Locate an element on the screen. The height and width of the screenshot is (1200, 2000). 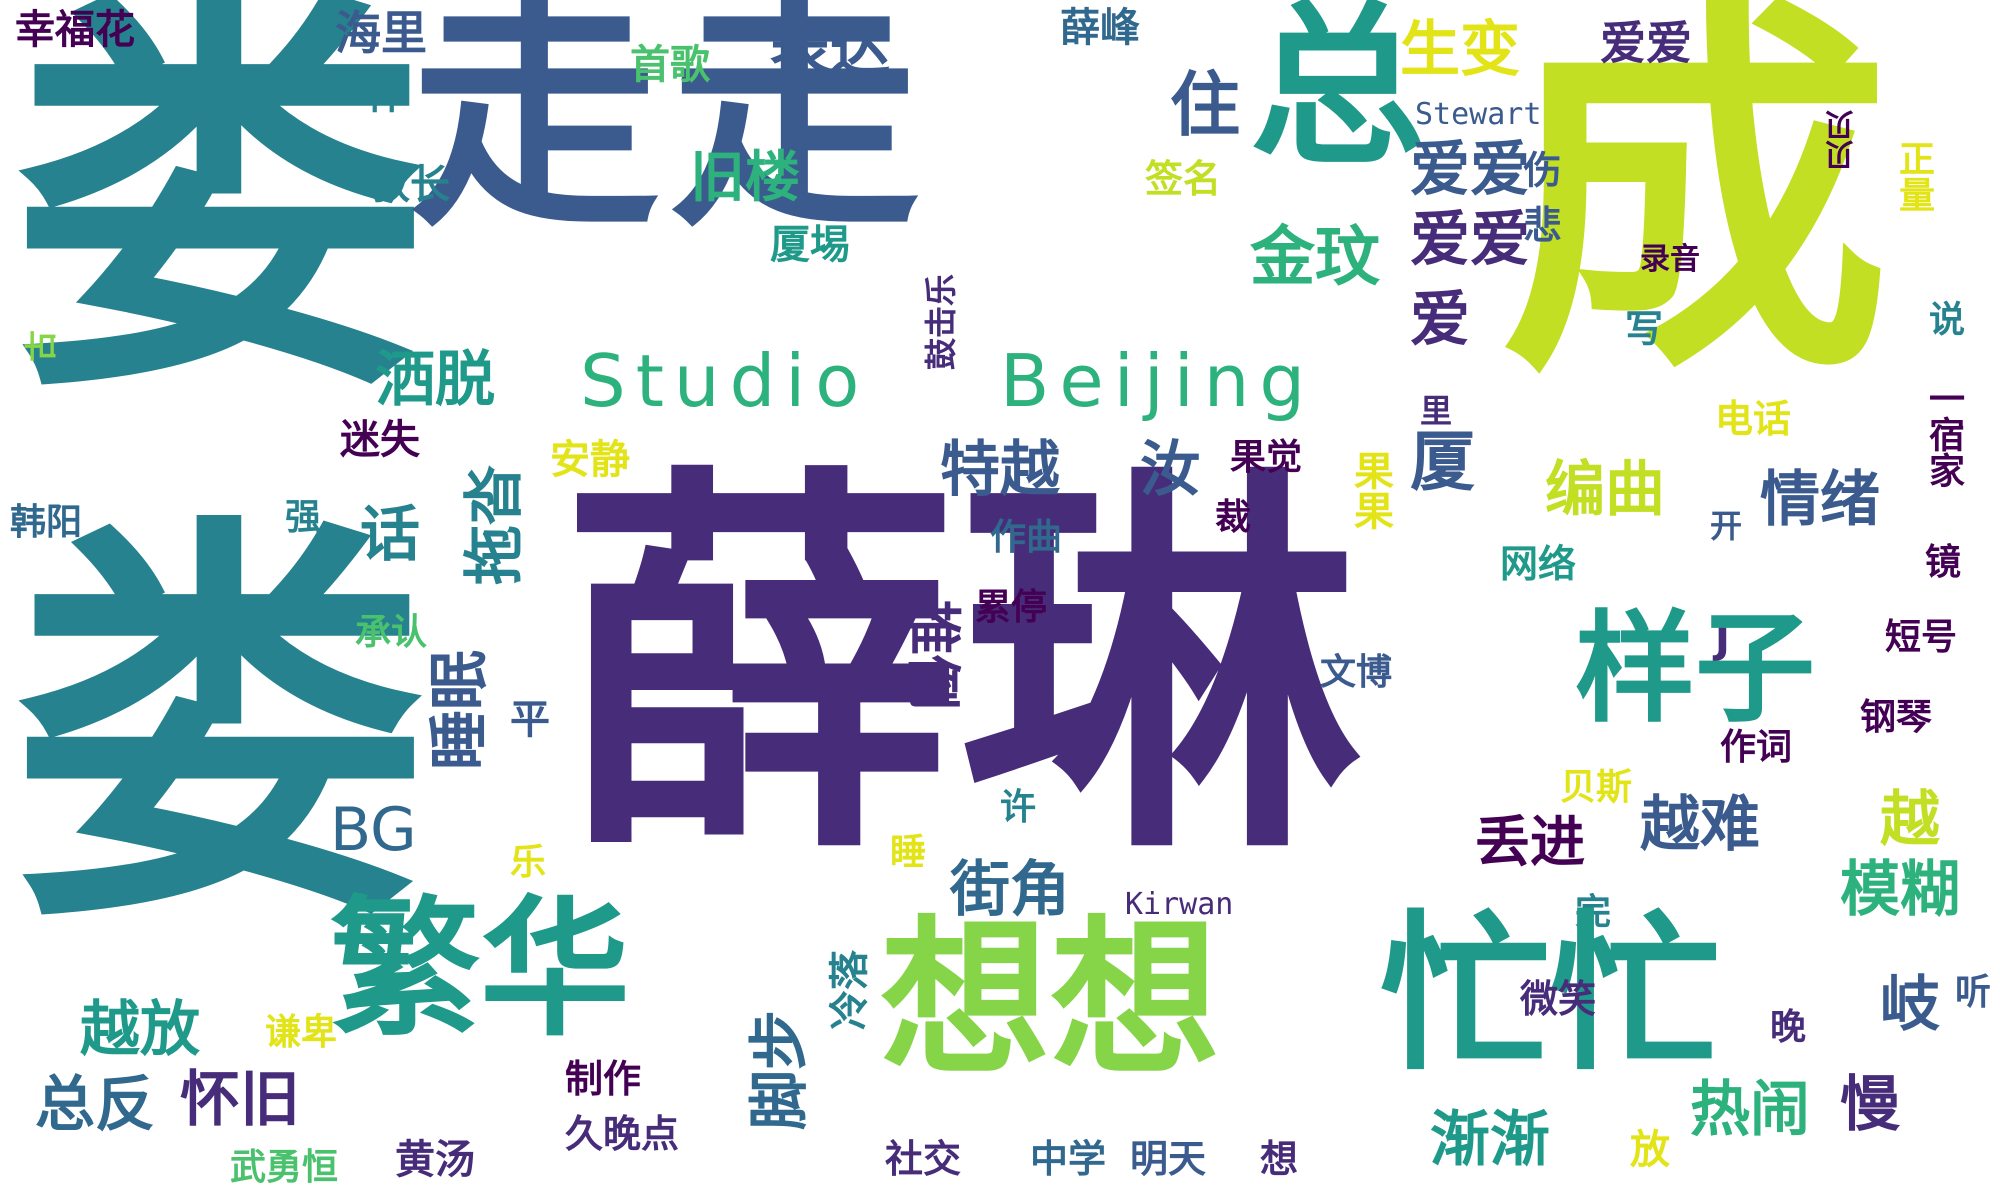
word: 汝 is located at coordinates (1170, 470).